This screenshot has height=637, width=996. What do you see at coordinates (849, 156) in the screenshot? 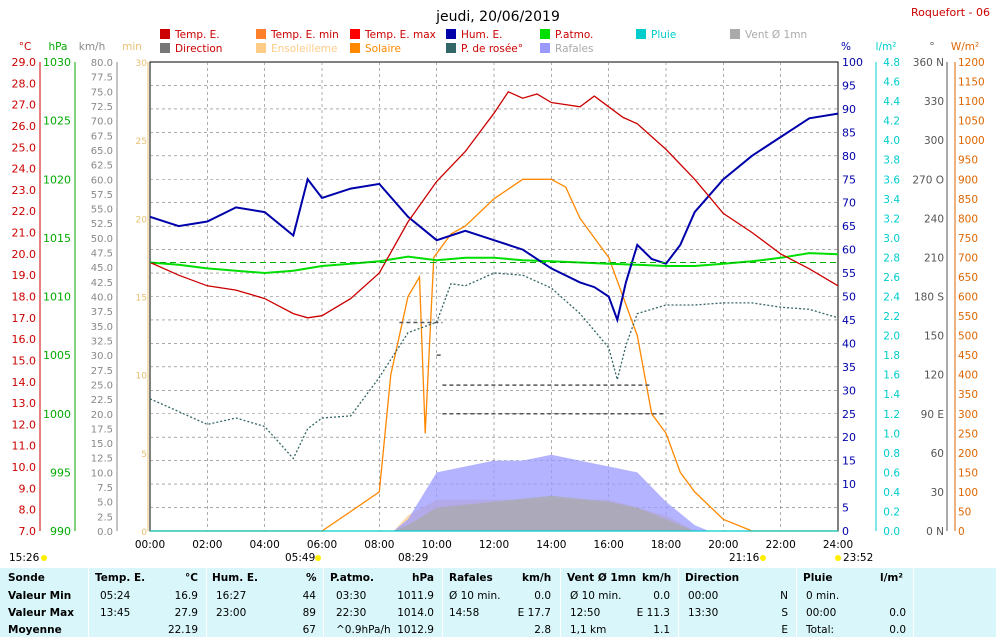
I see `humidity-axis-tick-label: 80` at bounding box center [849, 156].